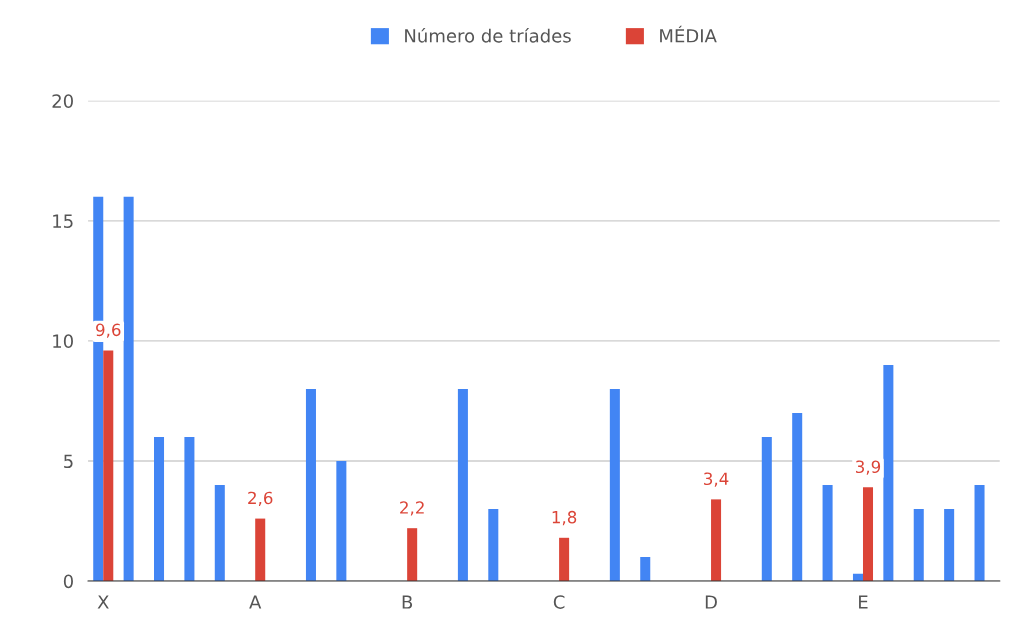 This screenshot has width=1036, height=642. What do you see at coordinates (711, 602) in the screenshot?
I see `x-tick-label: D` at bounding box center [711, 602].